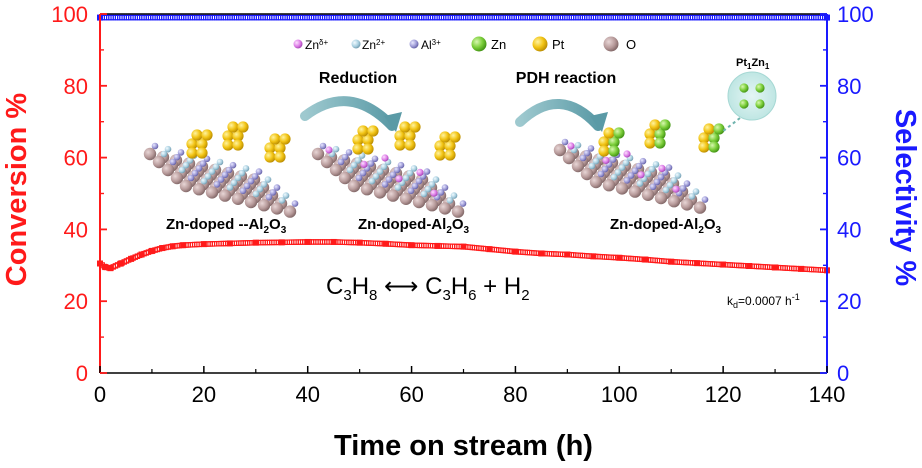 Image resolution: width=922 pixels, height=468 pixels. Describe the element at coordinates (855, 14) in the screenshot. I see `y-right-tick-label: 100` at that location.